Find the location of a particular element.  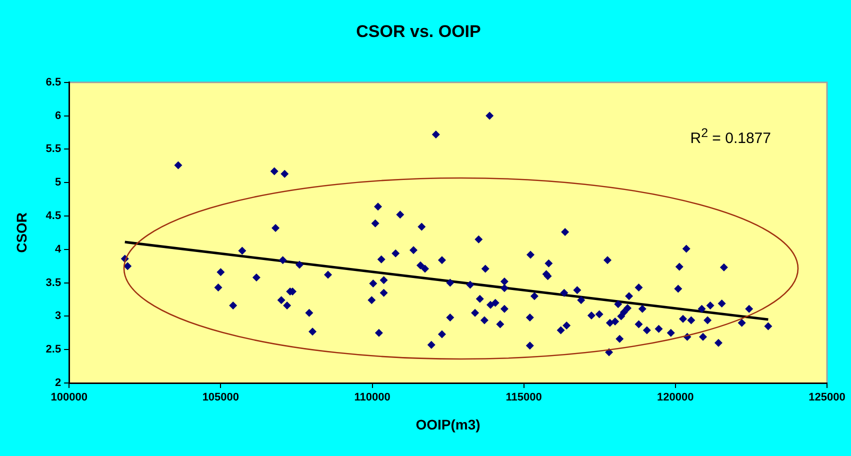

y-tick-label: 3.5 is located at coordinates (54, 282).